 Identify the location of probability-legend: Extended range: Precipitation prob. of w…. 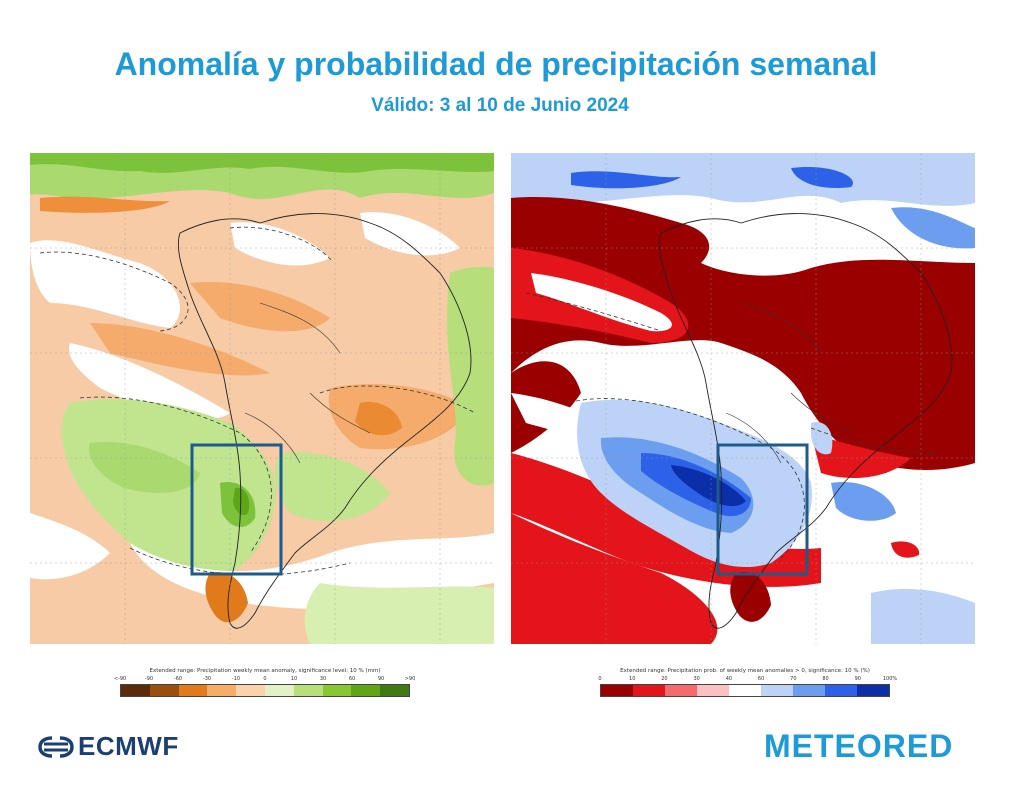
(747, 682).